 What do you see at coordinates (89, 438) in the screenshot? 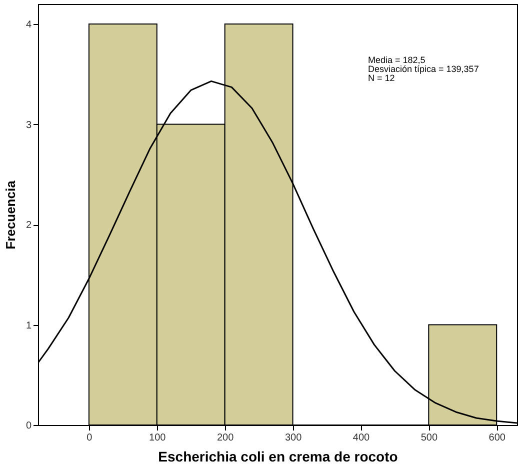
I see `x-tick-label: 0` at bounding box center [89, 438].